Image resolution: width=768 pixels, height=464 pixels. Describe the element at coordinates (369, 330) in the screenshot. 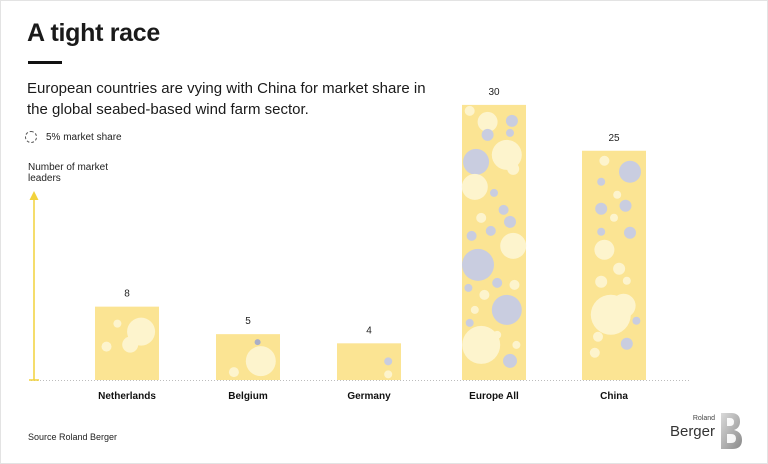

I see `data-label: 4` at that location.